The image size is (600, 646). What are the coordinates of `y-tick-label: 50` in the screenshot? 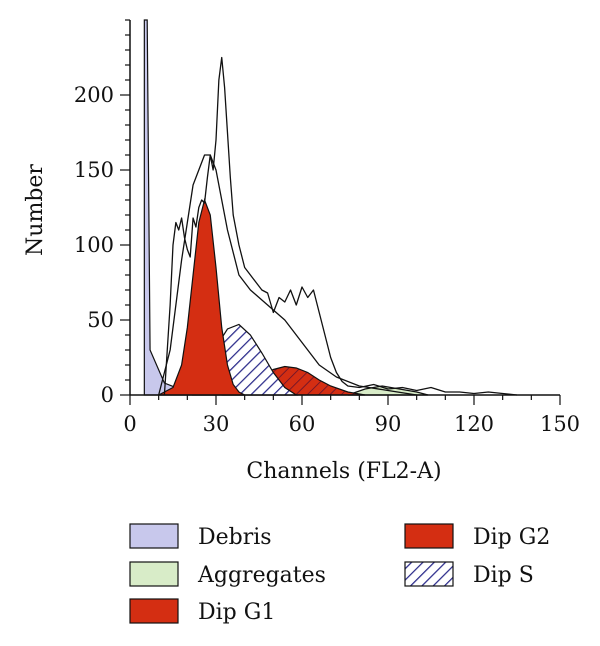 It's located at (100, 320).